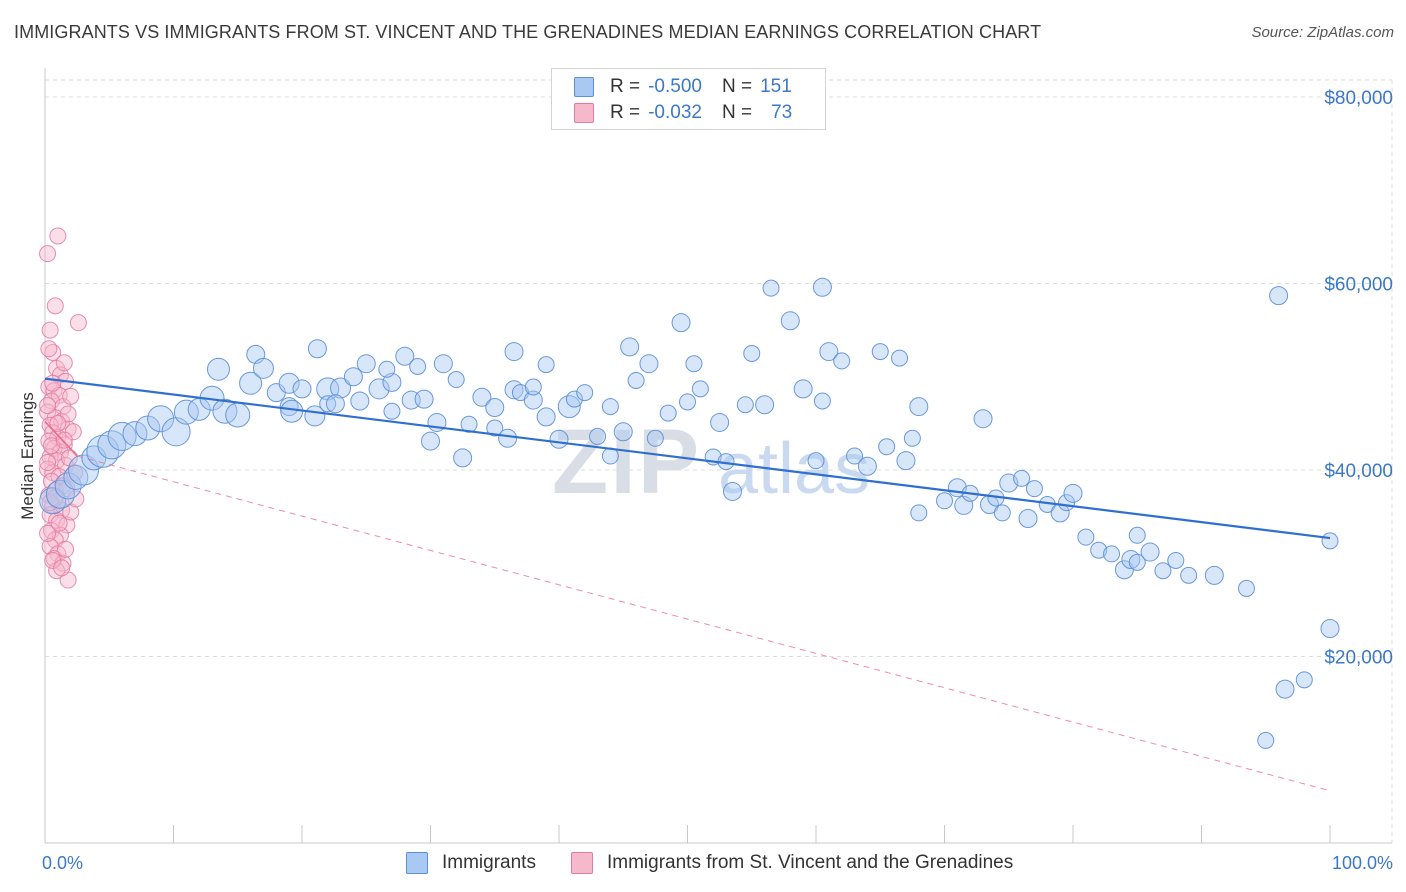  I want to click on legend-row-svg: R = -0.032 N = 73, so click(683, 113).